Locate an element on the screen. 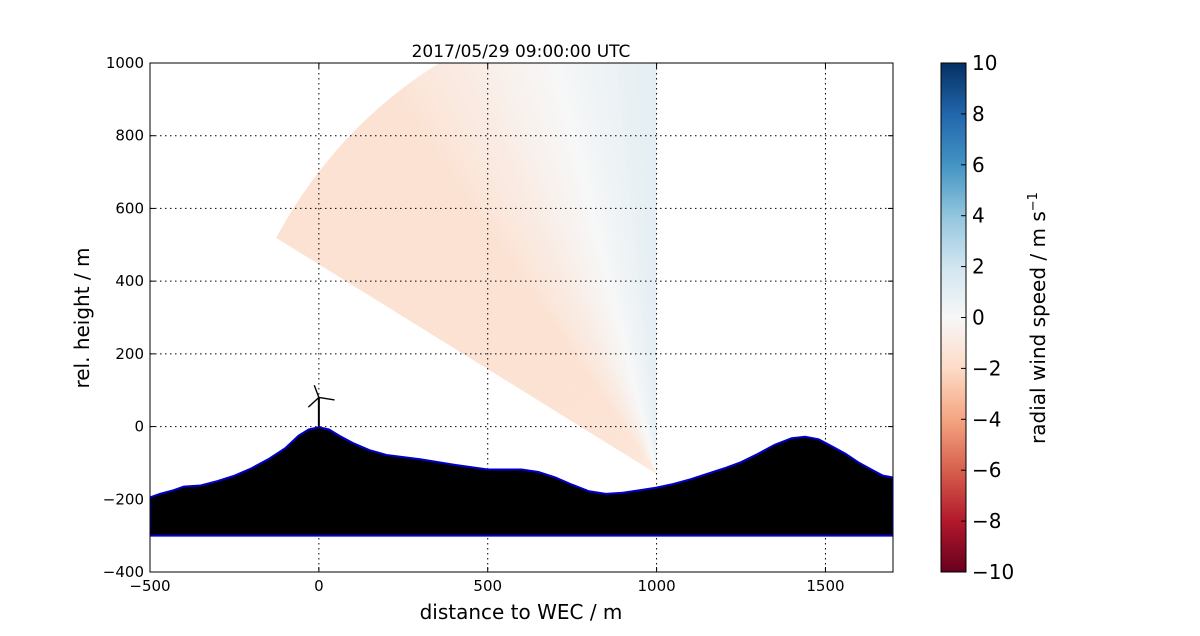 The width and height of the screenshot is (1200, 636). colorbar-ticks: 10 8 6 4 2 0 −2 −4 −6 −8 −10 is located at coordinates (987, 317).